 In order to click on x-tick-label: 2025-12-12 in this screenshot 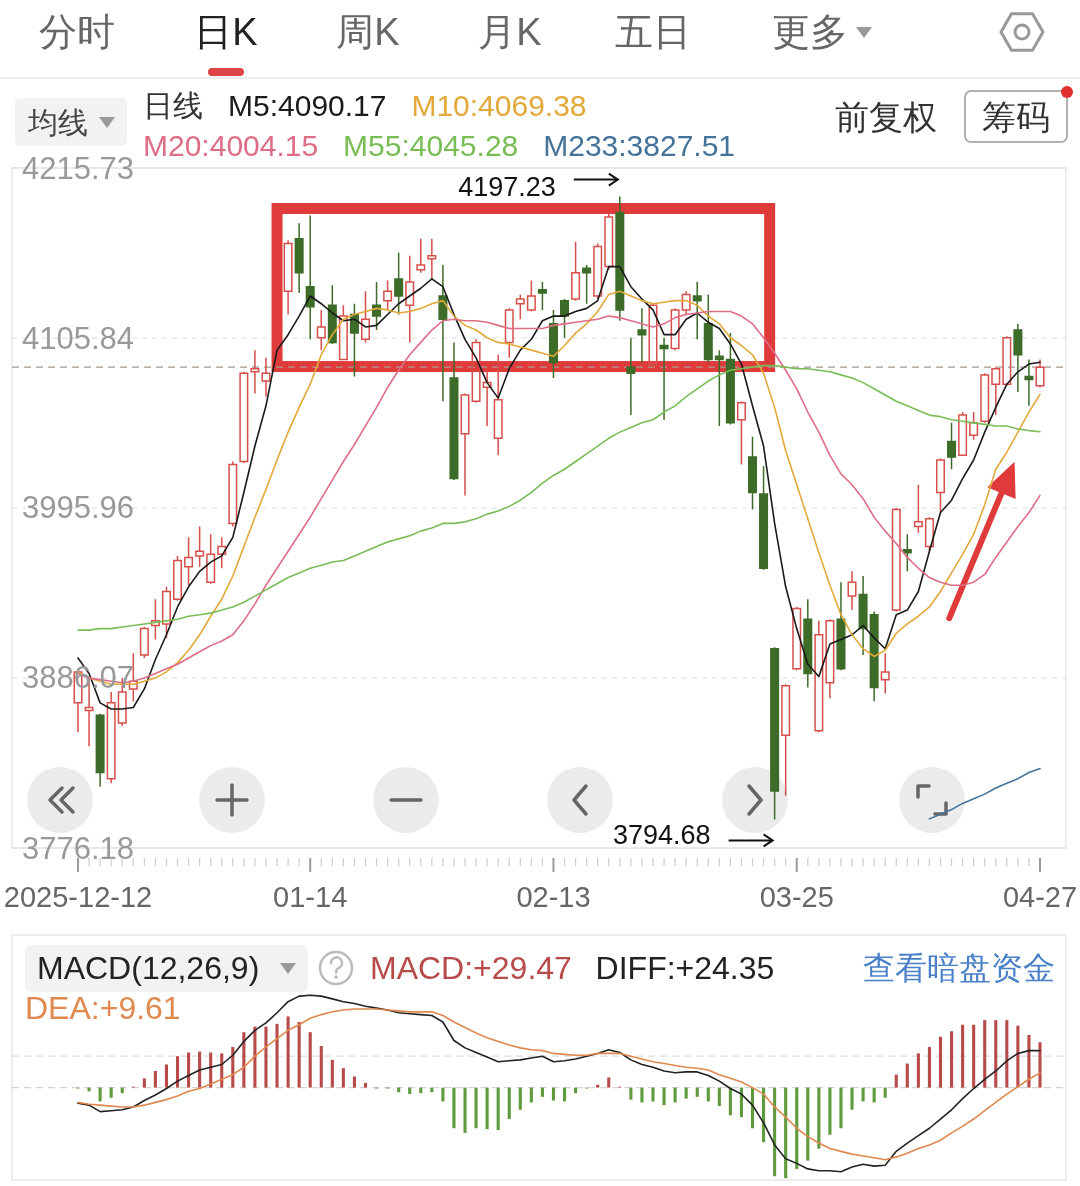, I will do `click(78, 897)`.